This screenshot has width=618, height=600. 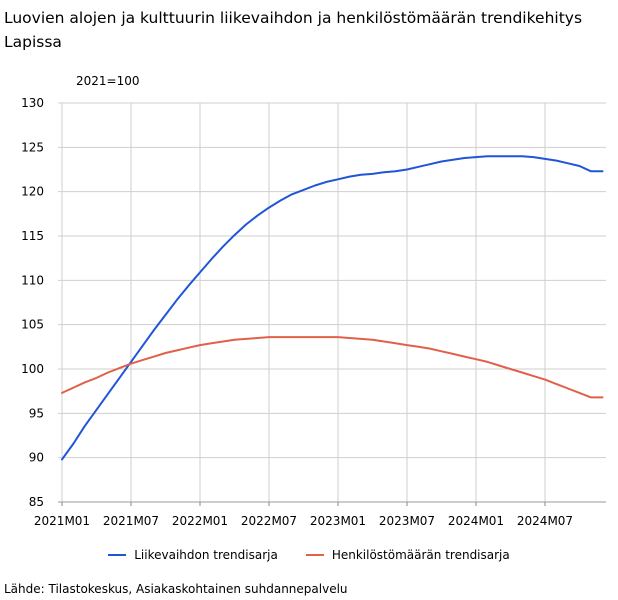 I want to click on y-tick-label: 110, so click(x=32, y=280).